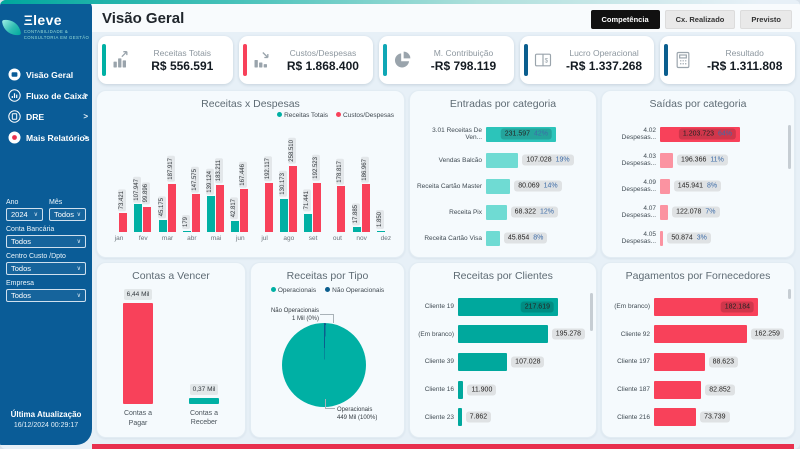  Describe the element at coordinates (46, 268) in the screenshot. I see `centro-custo-dpto-select: Todos ∨` at that location.